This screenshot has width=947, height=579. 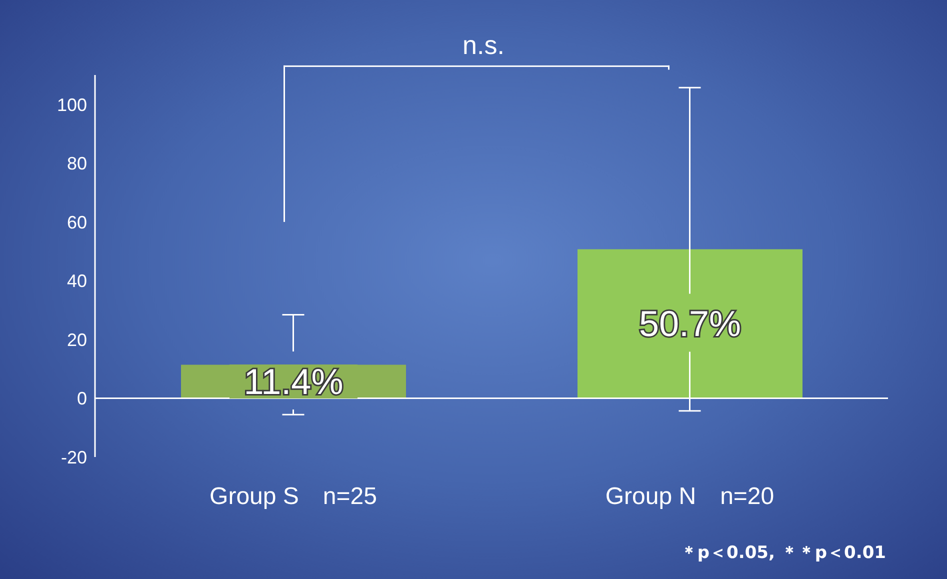 What do you see at coordinates (783, 553) in the screenshot?
I see `text: ＊p＜0.05, ＊＊p＜0.01` at bounding box center [783, 553].